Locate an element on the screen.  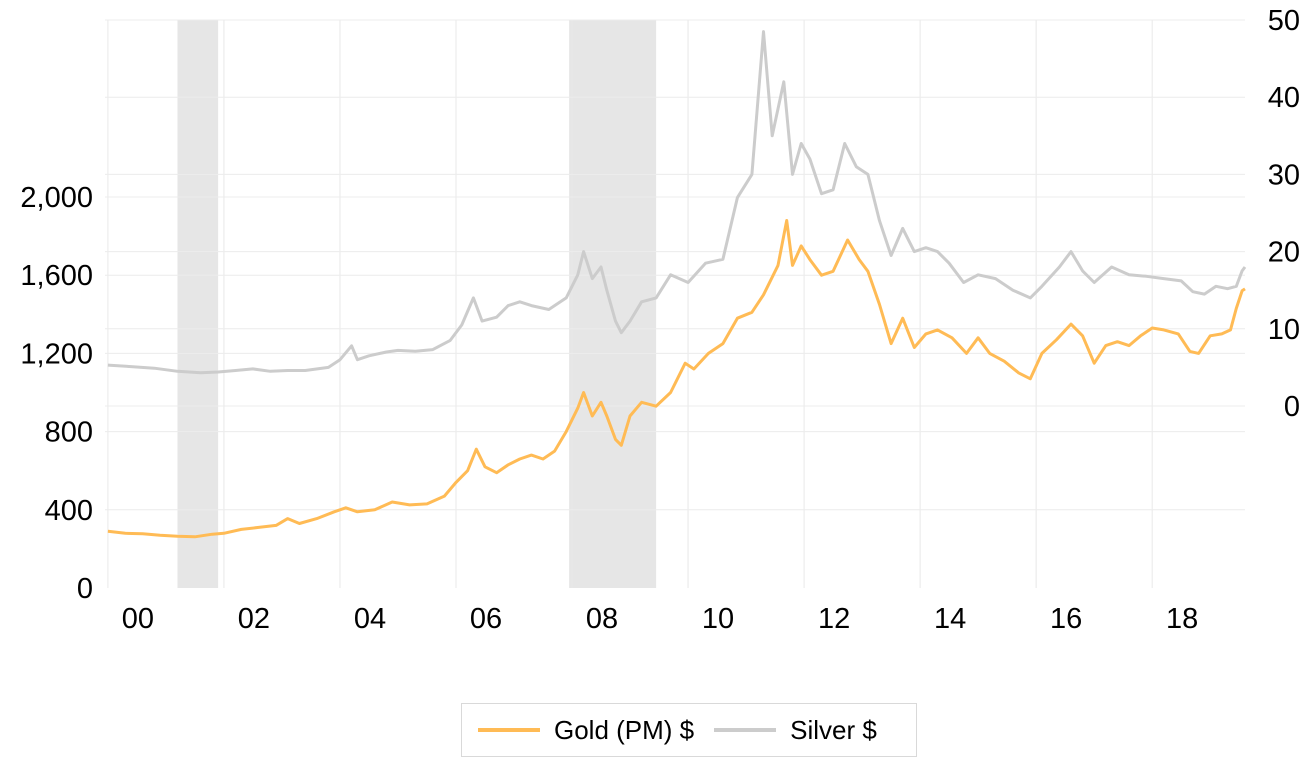
right-y-axis: 0 10 20 30 40 50 is located at coordinates (1284, 214).